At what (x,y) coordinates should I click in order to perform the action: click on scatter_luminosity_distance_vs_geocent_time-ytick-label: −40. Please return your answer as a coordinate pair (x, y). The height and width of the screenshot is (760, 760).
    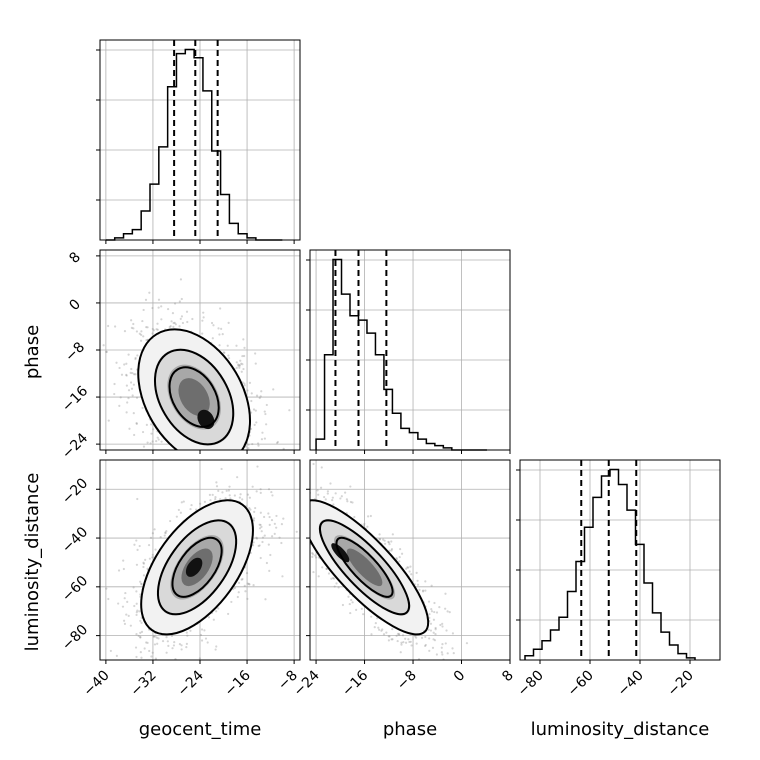
    Looking at the image, I should click on (75, 540).